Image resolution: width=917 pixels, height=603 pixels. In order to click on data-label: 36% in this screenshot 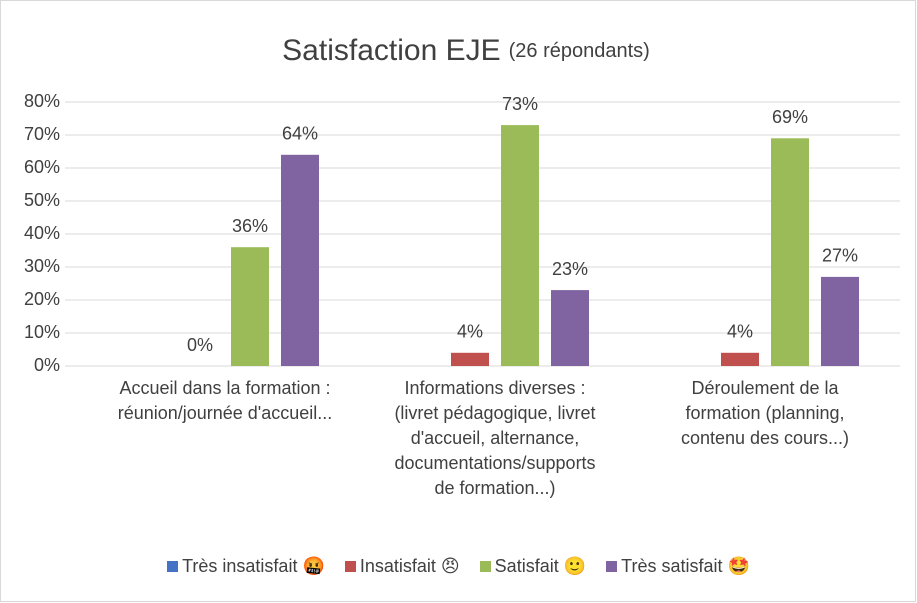, I will do `click(250, 226)`.